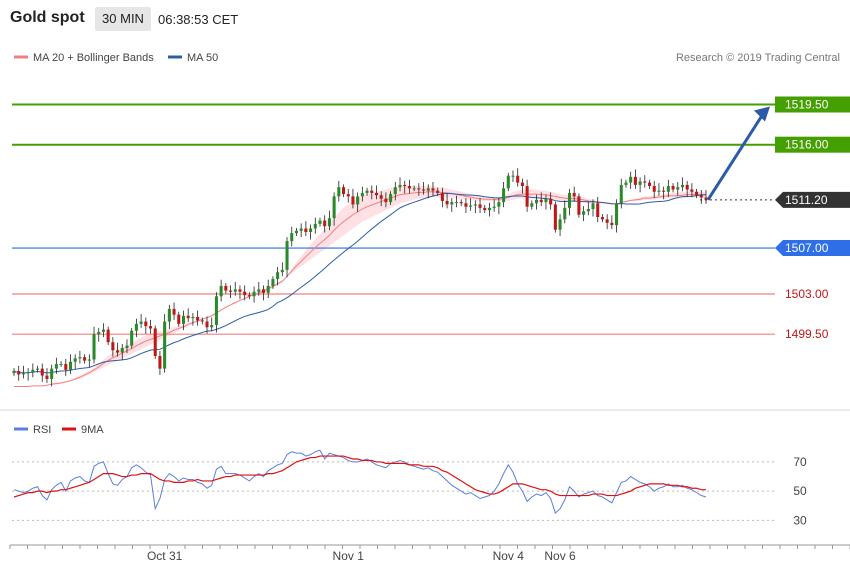 The height and width of the screenshot is (576, 850). I want to click on timeframe-button: 30 MIN, so click(123, 19).